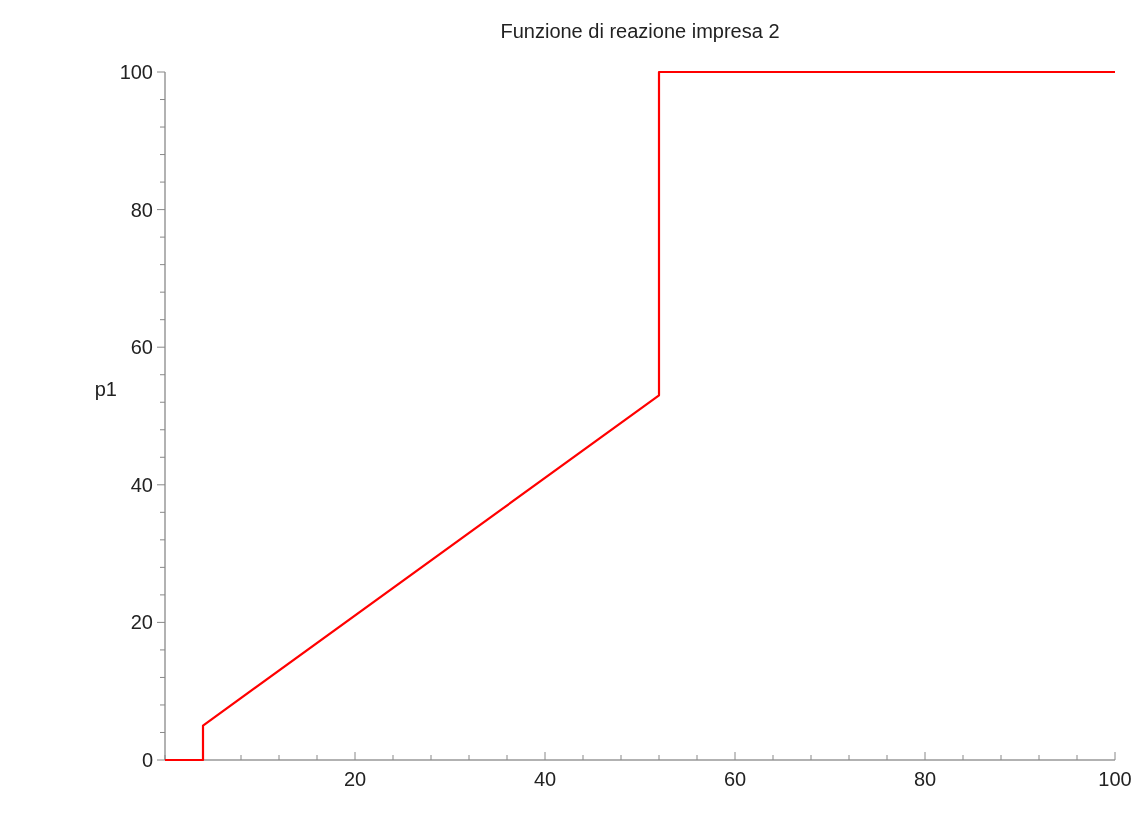 The height and width of the screenshot is (816, 1142). Describe the element at coordinates (355, 779) in the screenshot. I see `x-tick-label: 20` at that location.